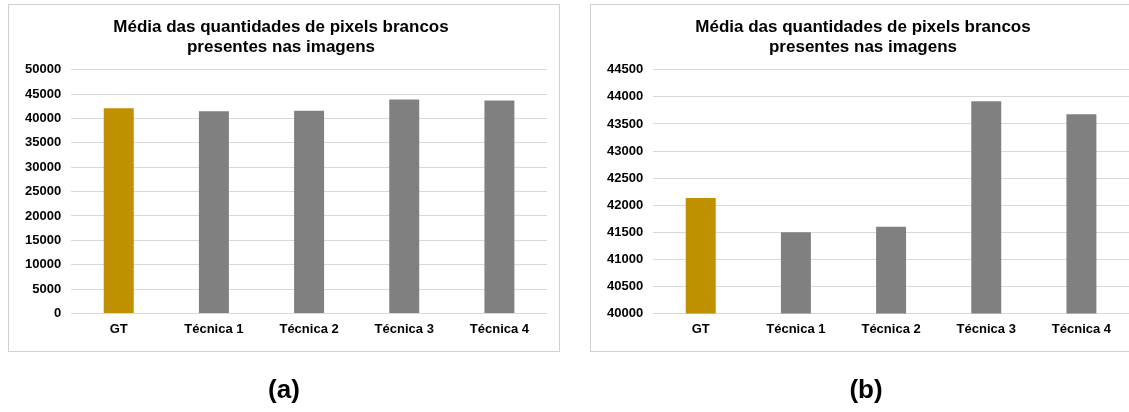 This screenshot has width=1129, height=412. What do you see at coordinates (47, 288) in the screenshot?
I see `y-tick-label: 5000` at bounding box center [47, 288].